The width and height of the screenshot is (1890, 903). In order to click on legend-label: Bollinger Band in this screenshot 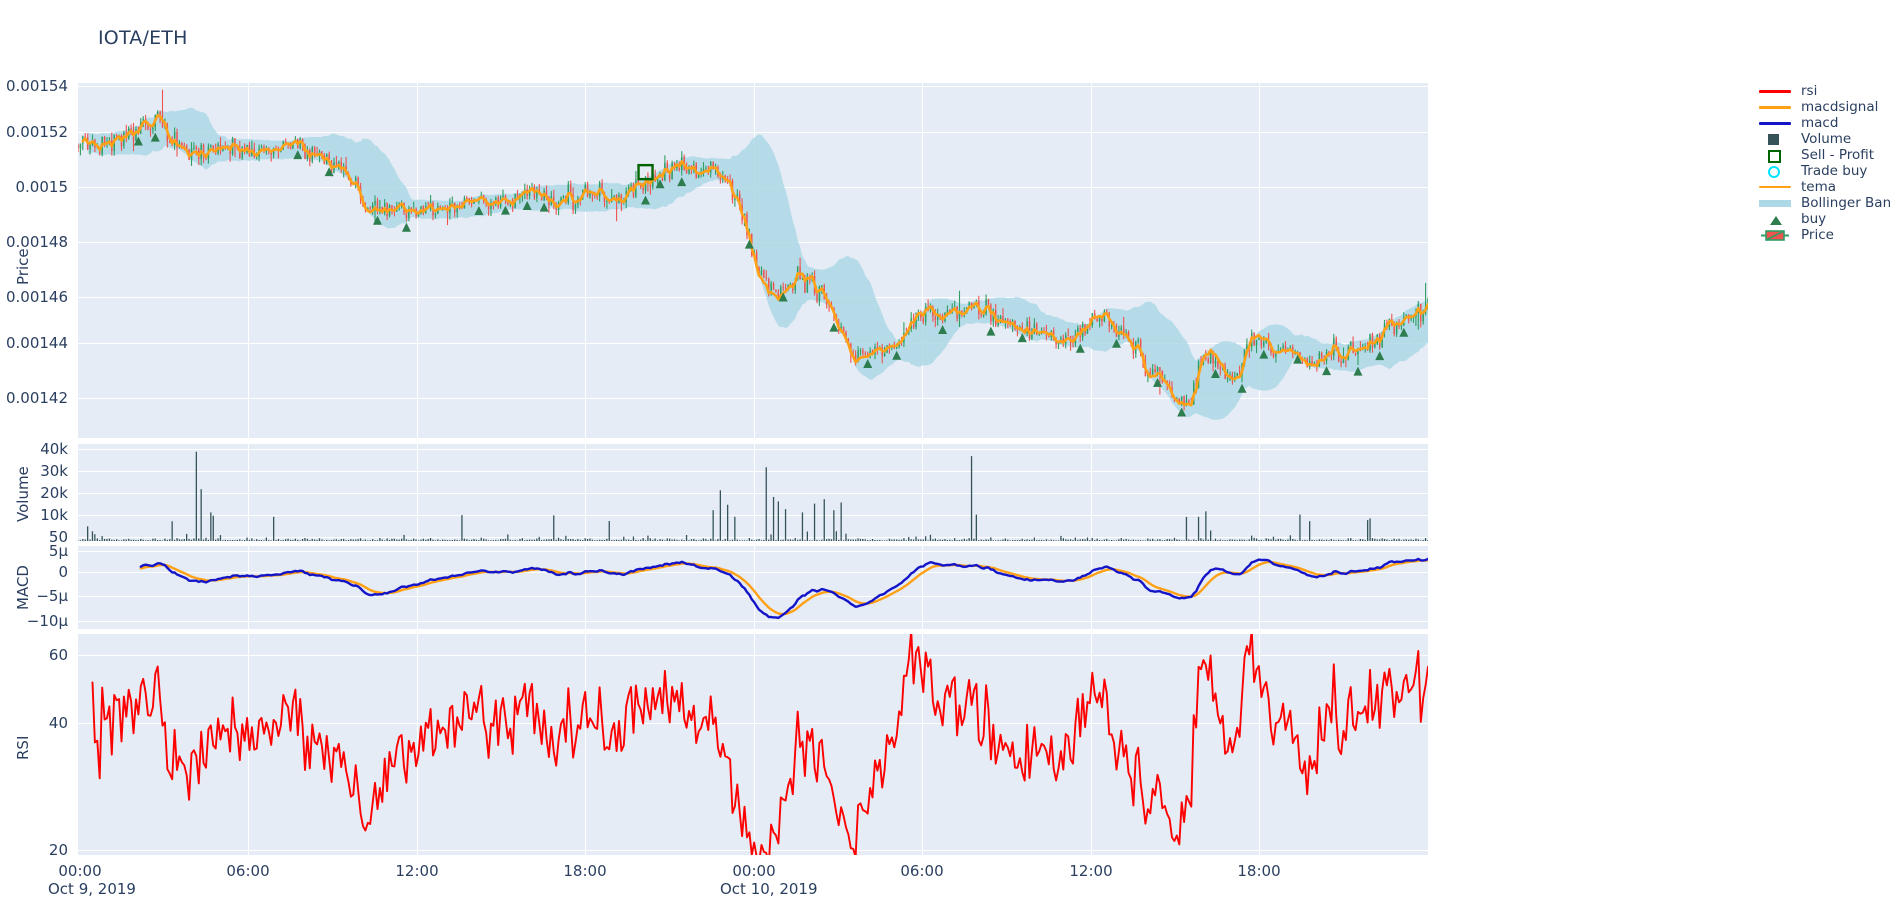, I will do `click(1845, 203)`.